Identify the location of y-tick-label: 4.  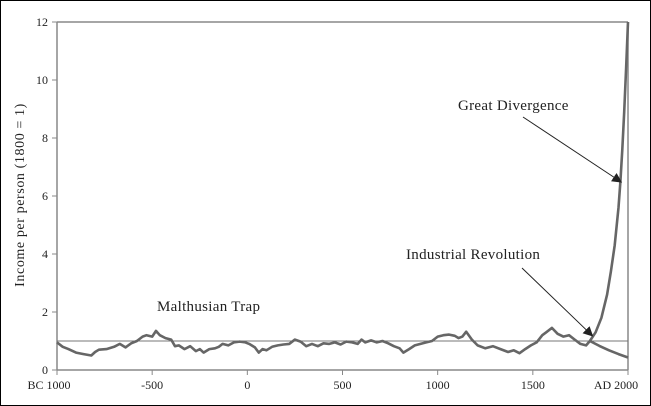
(45, 254).